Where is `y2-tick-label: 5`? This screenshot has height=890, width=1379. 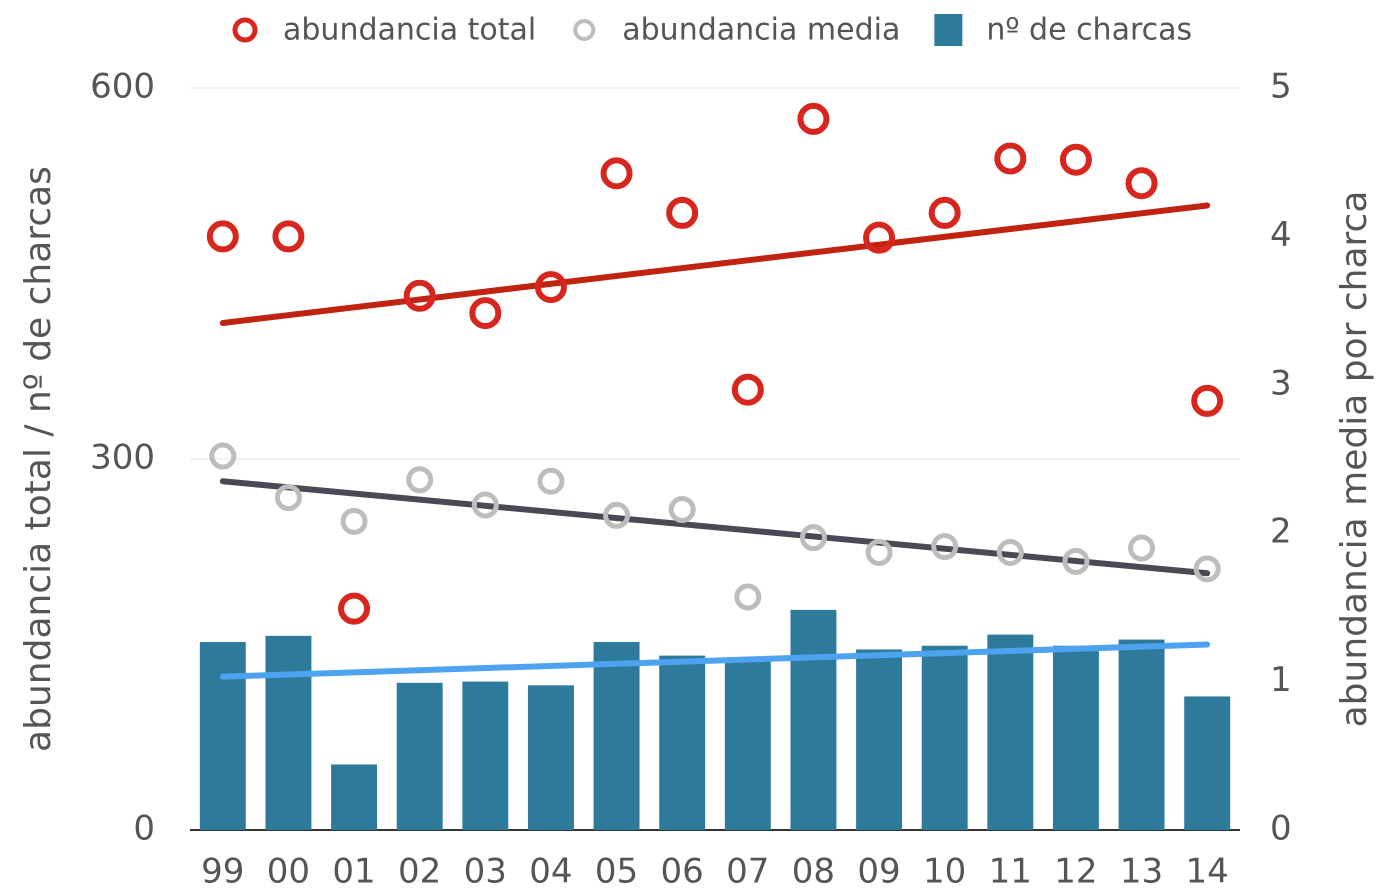
y2-tick-label: 5 is located at coordinates (1281, 87).